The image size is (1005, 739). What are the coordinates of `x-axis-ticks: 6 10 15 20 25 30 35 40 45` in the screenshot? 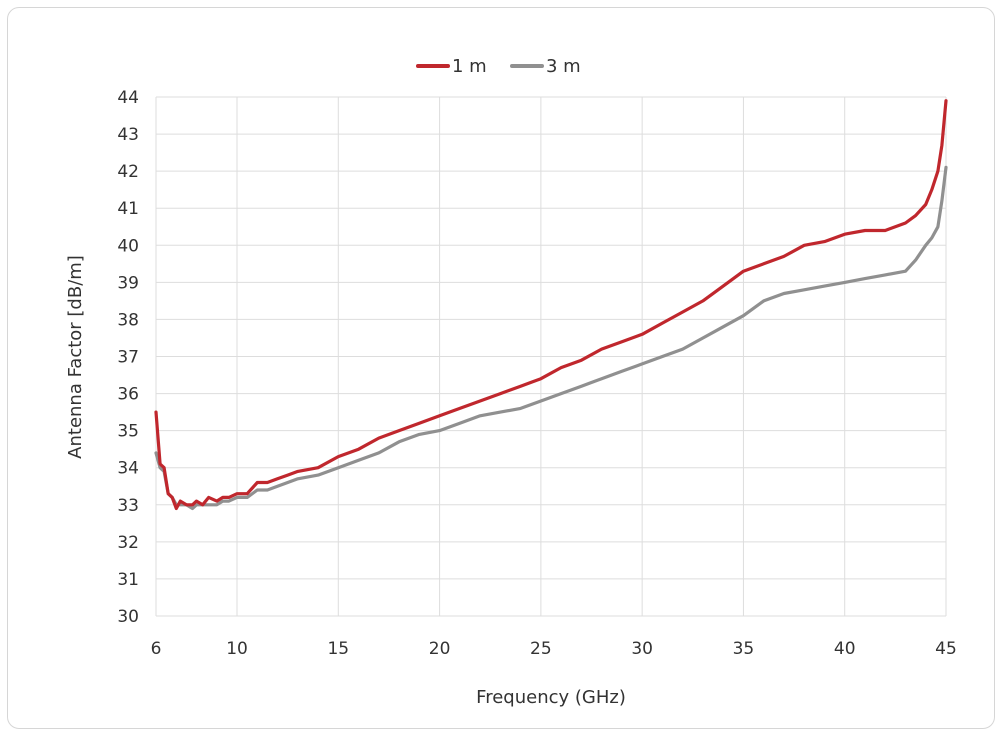 It's located at (554, 649).